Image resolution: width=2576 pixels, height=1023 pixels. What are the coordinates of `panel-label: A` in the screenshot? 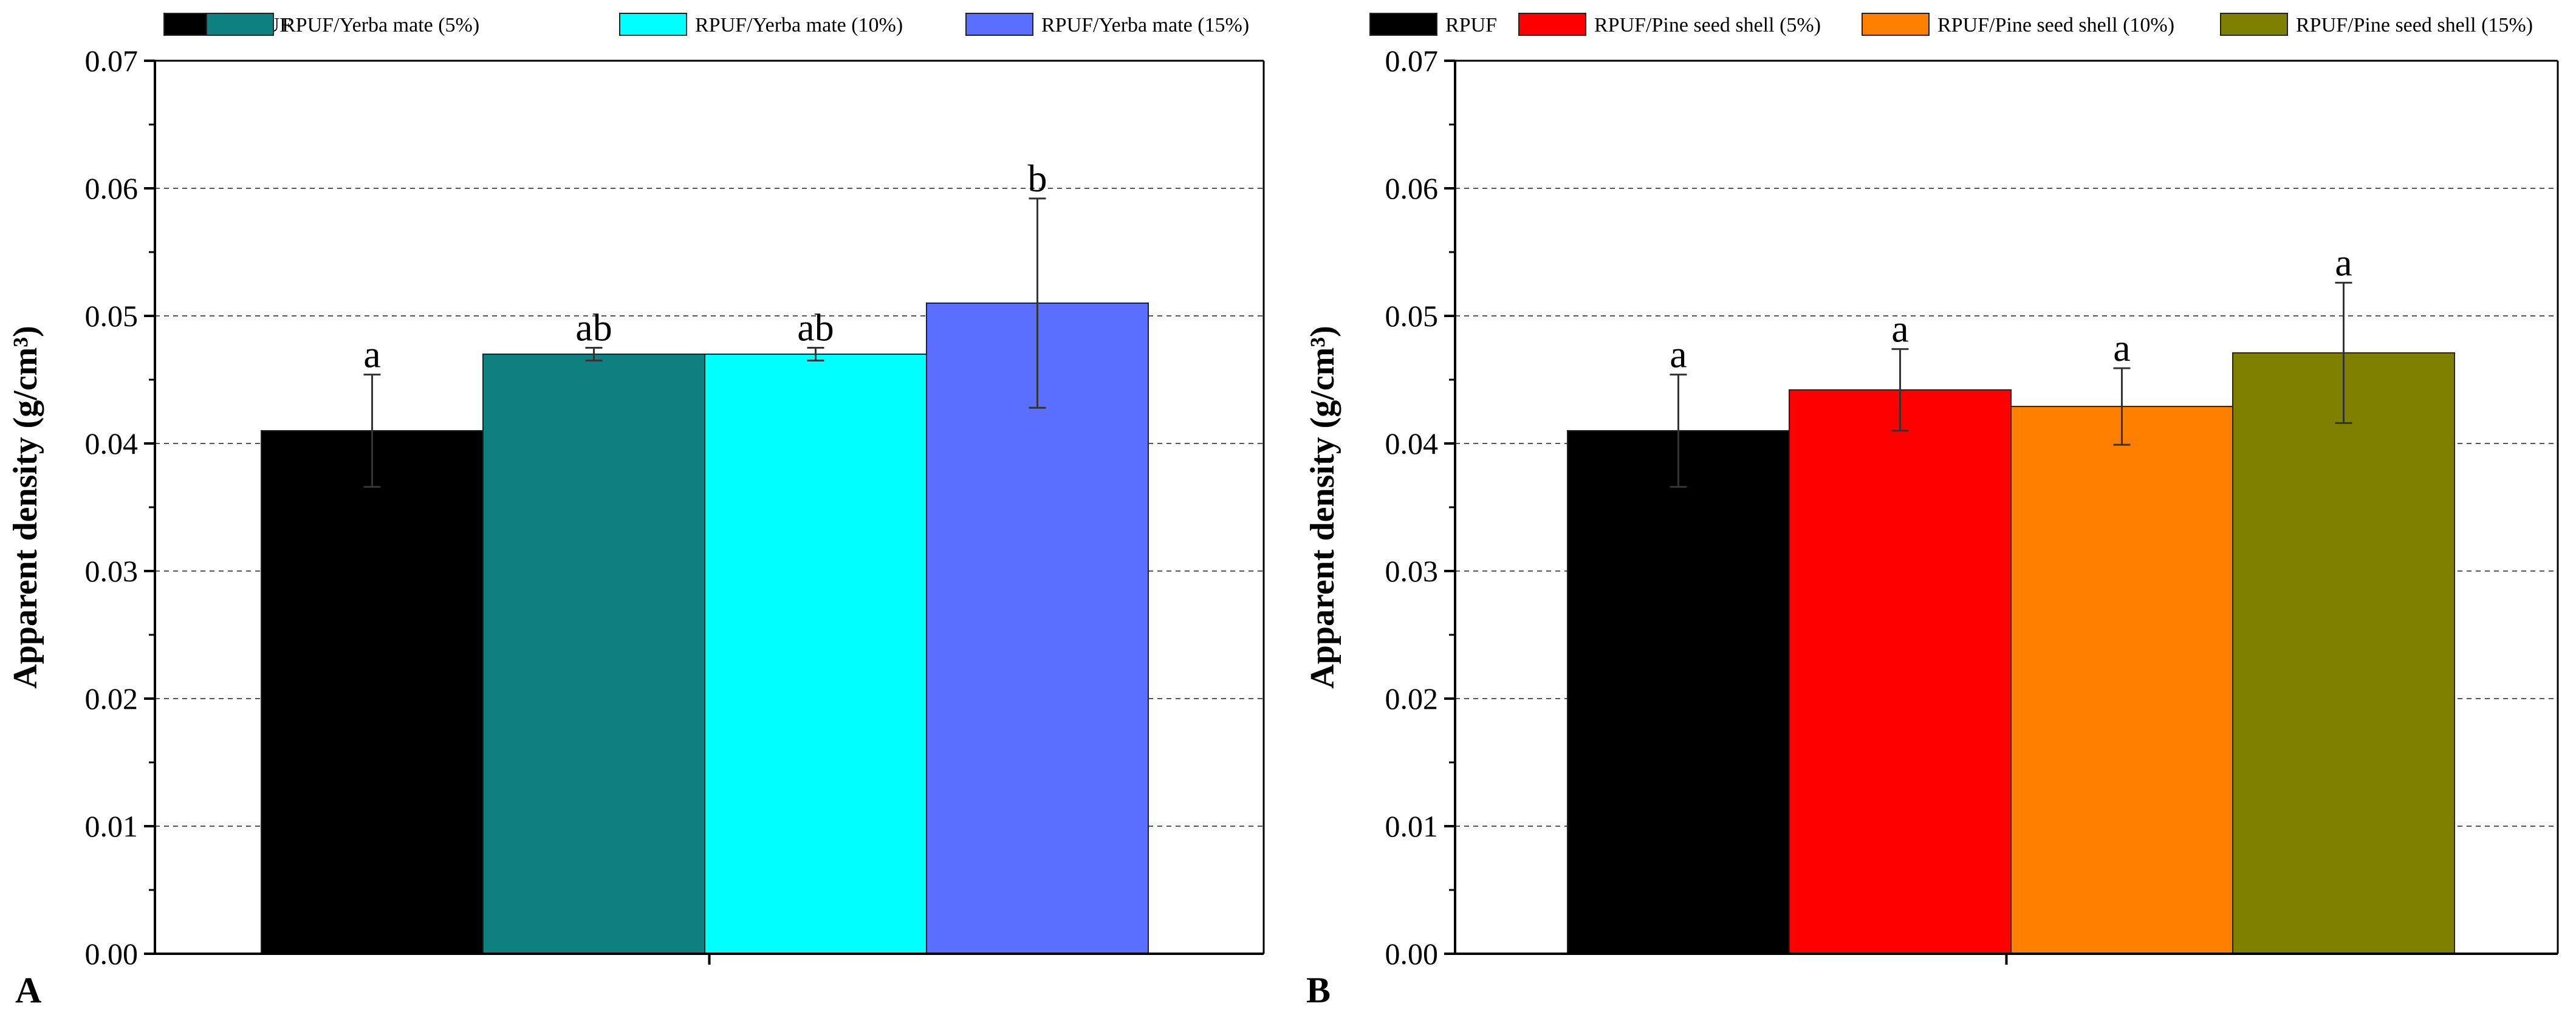 It's located at (28, 990).